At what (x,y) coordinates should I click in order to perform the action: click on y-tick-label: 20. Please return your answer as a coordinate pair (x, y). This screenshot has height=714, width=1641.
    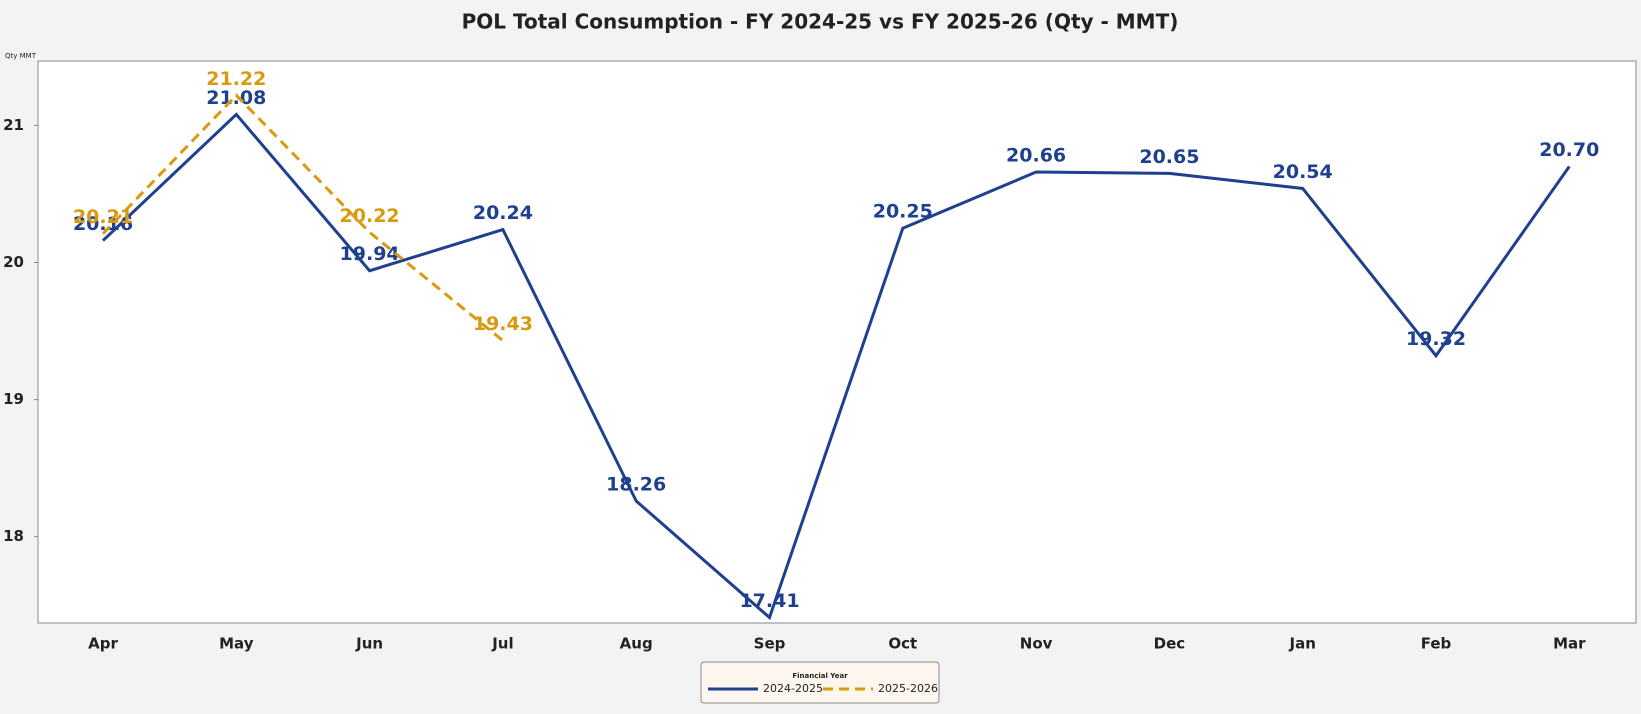
    Looking at the image, I should click on (13, 262).